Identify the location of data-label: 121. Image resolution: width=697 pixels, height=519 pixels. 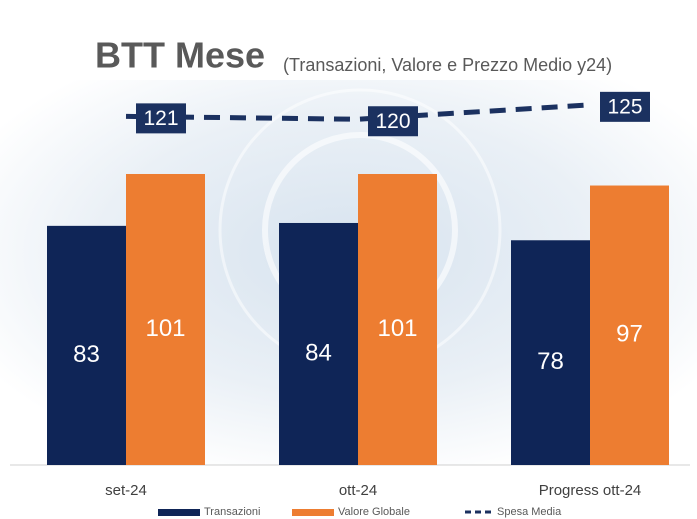
(160, 118).